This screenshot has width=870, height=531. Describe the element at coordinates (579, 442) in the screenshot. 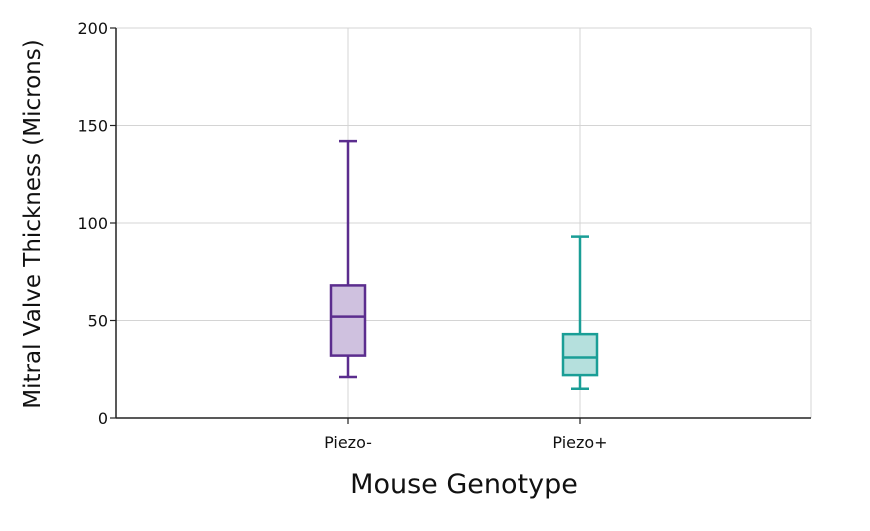

I see `x-tick-label: Piezo+` at that location.